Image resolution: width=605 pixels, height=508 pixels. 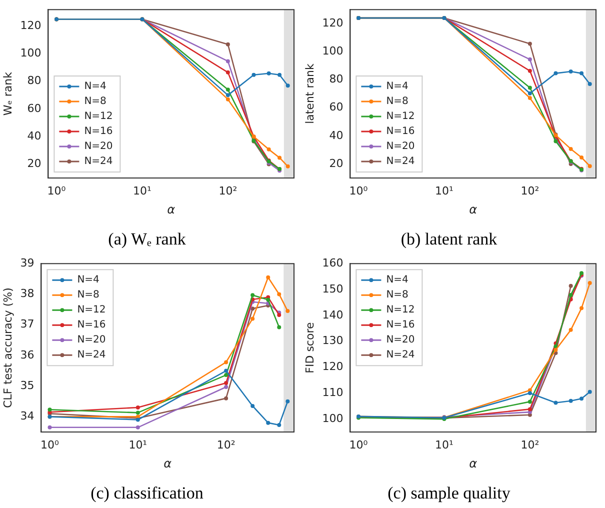 I want to click on y-tick-label: 34, so click(x=27, y=416).